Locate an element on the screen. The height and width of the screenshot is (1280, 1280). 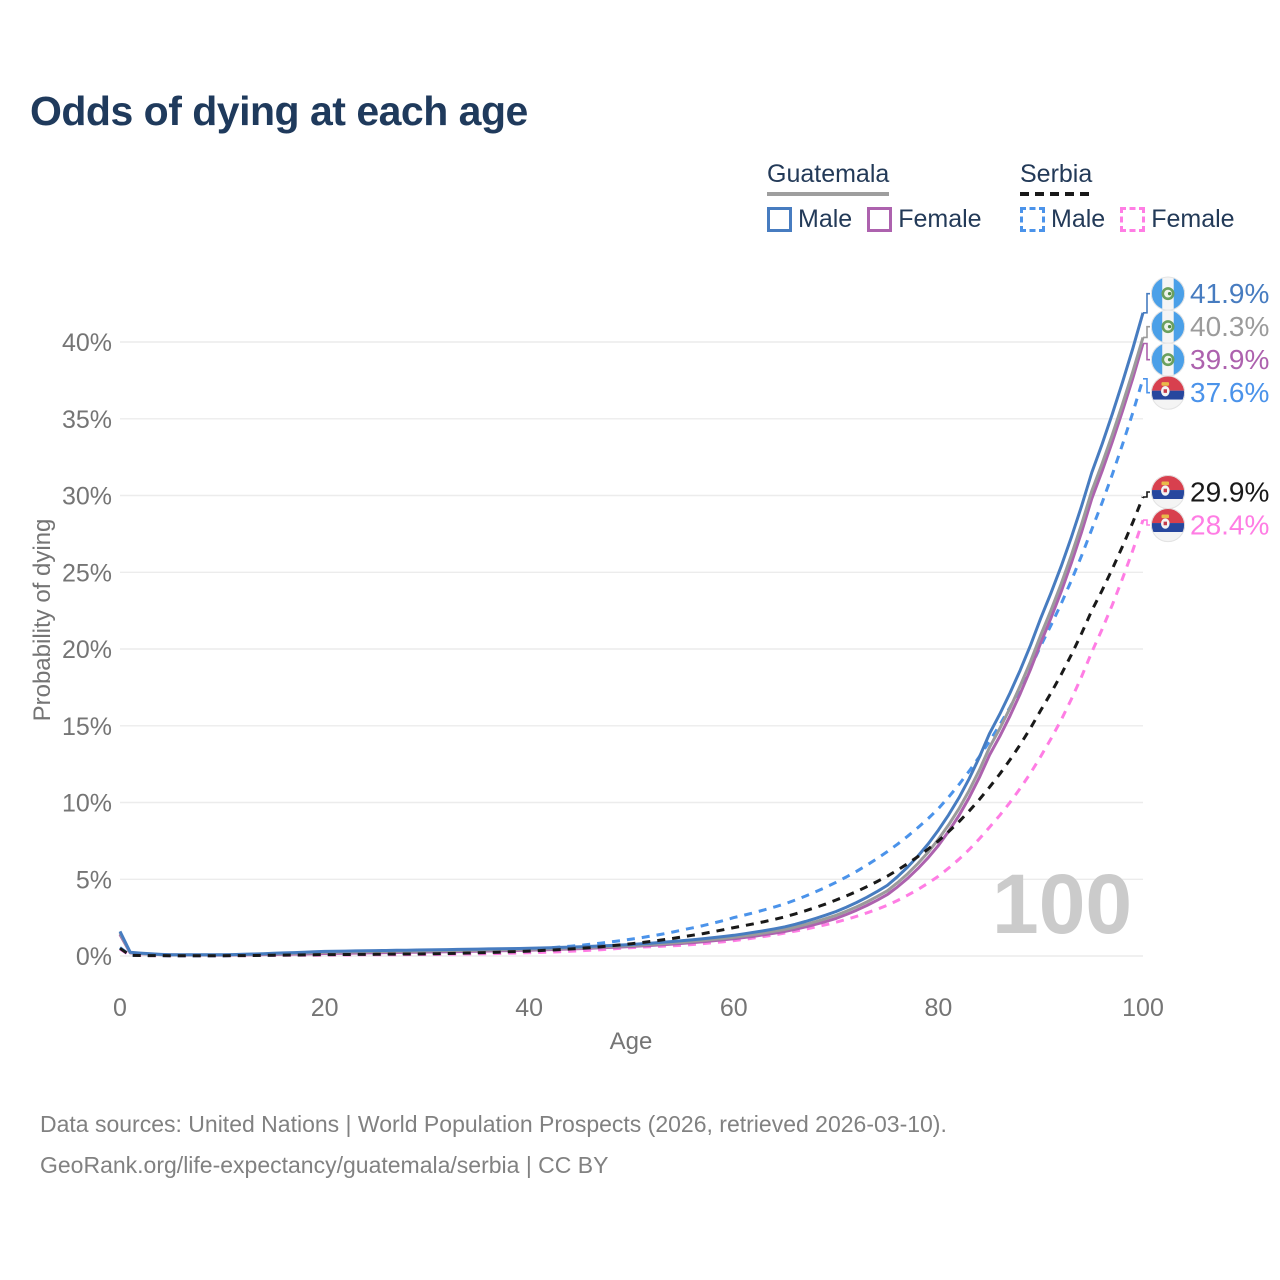
end-label-value: 39.9% is located at coordinates (1229, 359).